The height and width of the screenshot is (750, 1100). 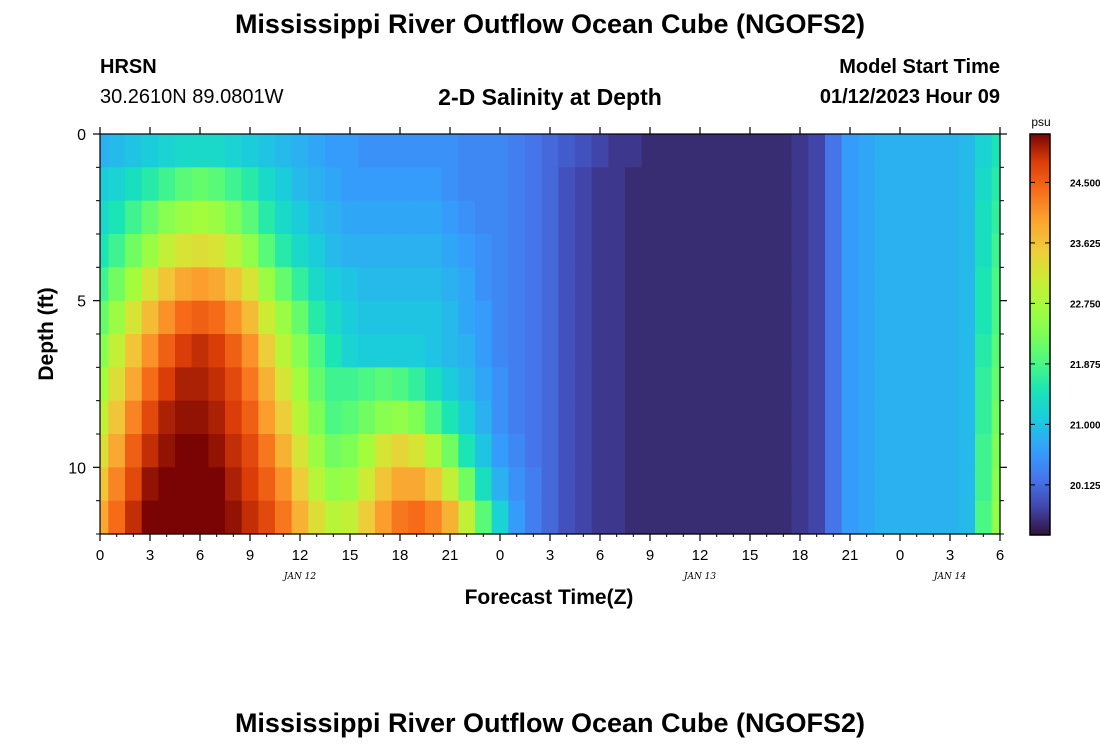 What do you see at coordinates (1064, 325) in the screenshot?
I see `colorbar: psu 20.125 21.000 21.875 22.750 23.625 24.500` at bounding box center [1064, 325].